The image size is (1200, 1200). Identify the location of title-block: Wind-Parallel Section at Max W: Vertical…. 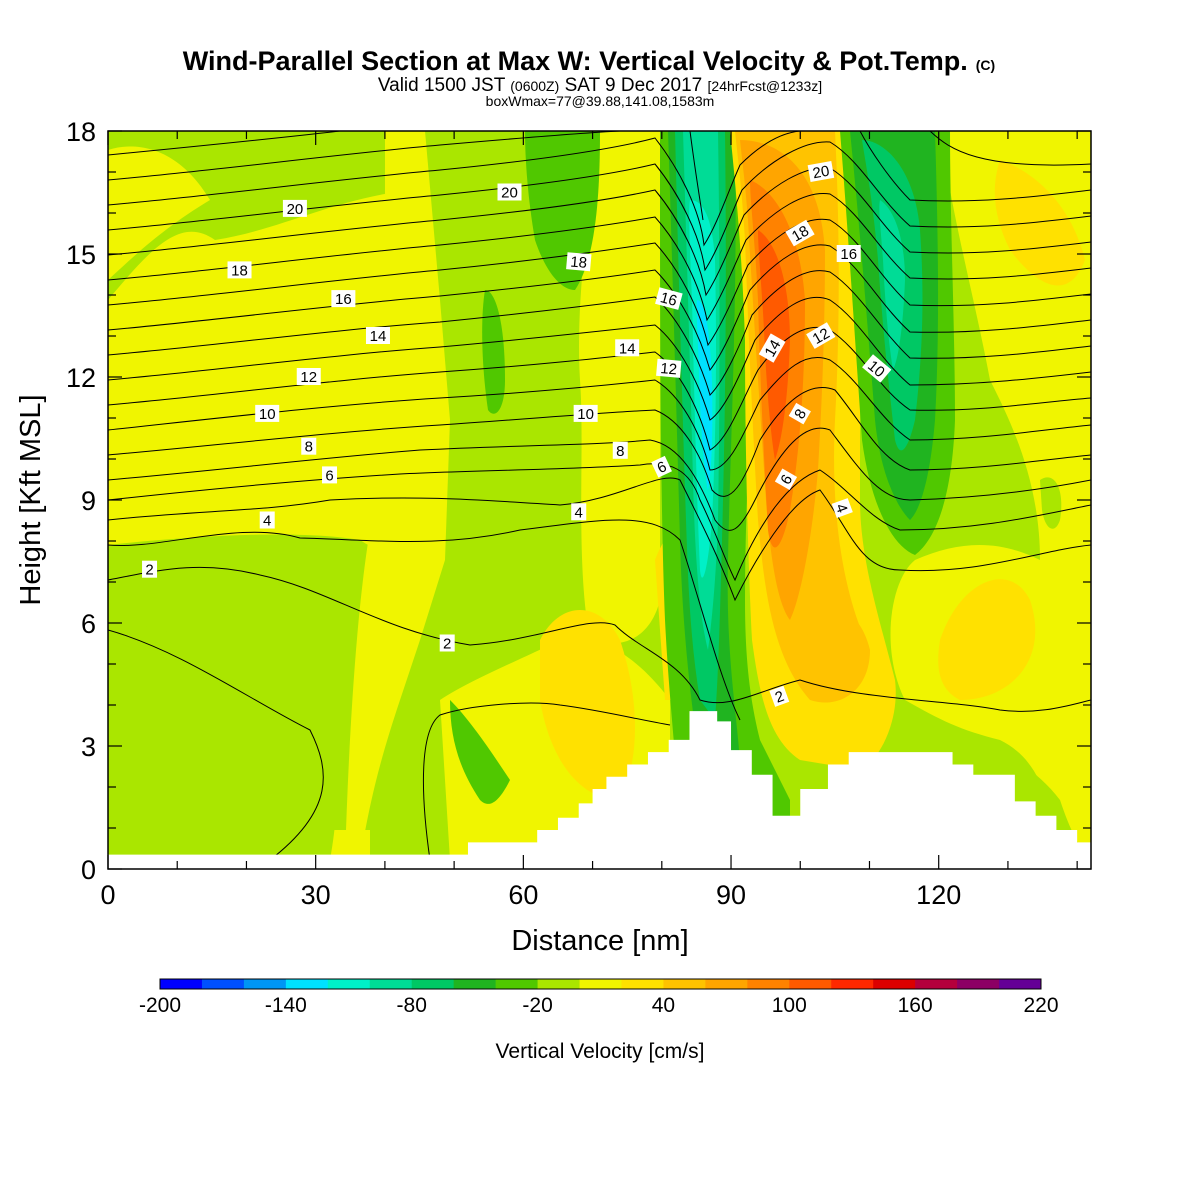
(589, 77).